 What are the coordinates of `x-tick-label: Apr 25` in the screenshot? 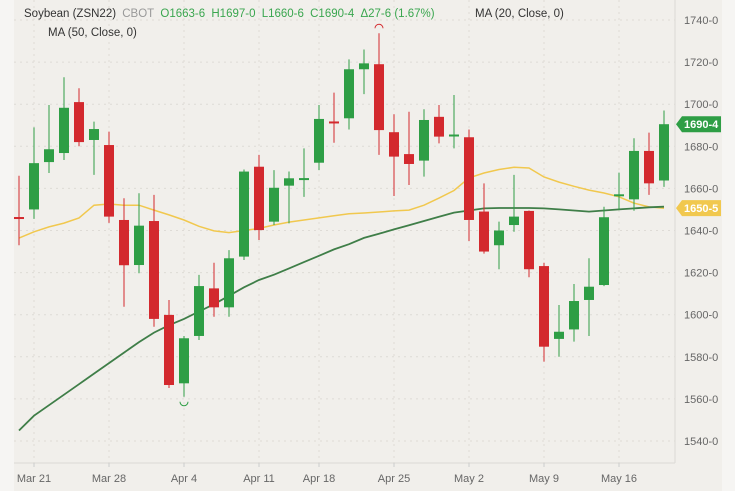 It's located at (394, 479).